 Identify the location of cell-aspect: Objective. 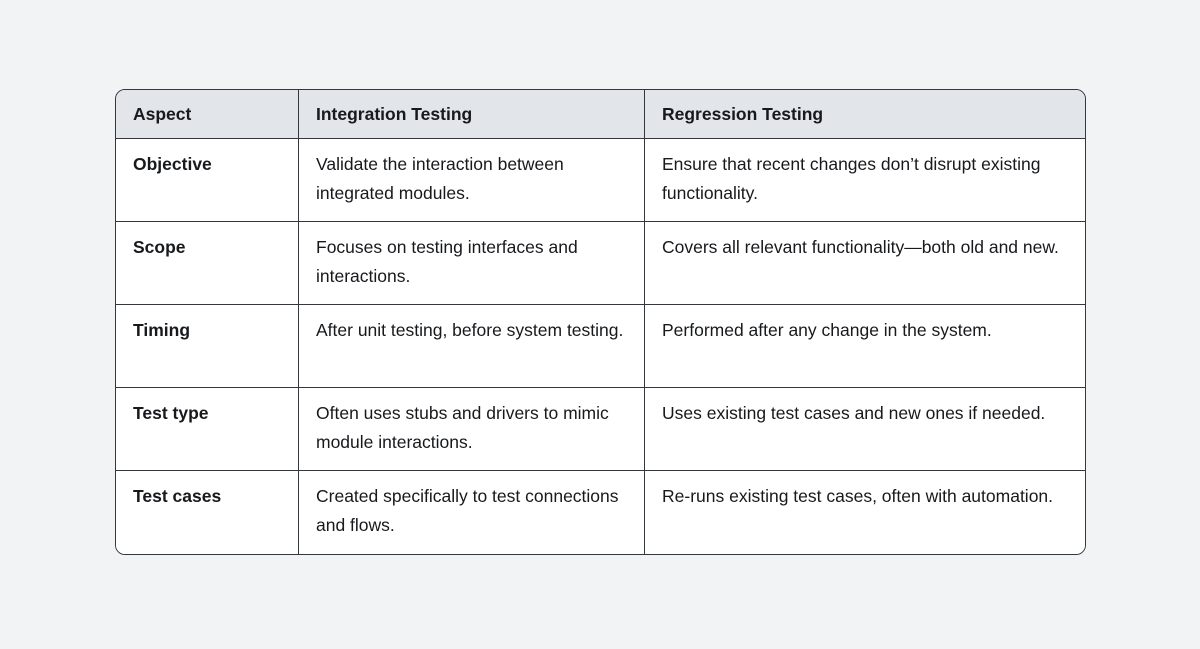
(207, 180).